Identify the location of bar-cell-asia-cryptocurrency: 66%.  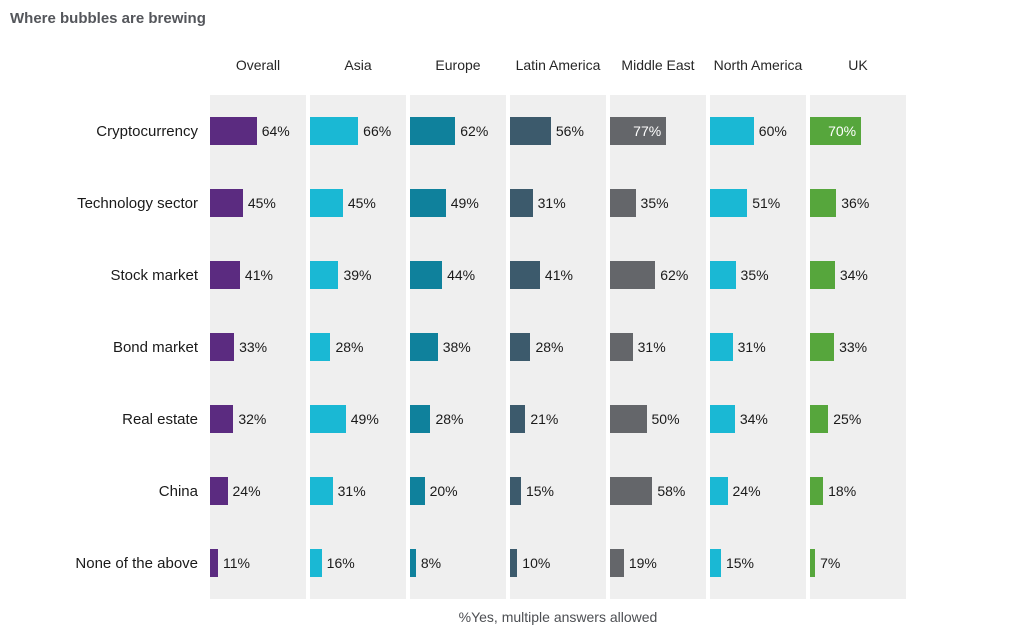
(358, 131).